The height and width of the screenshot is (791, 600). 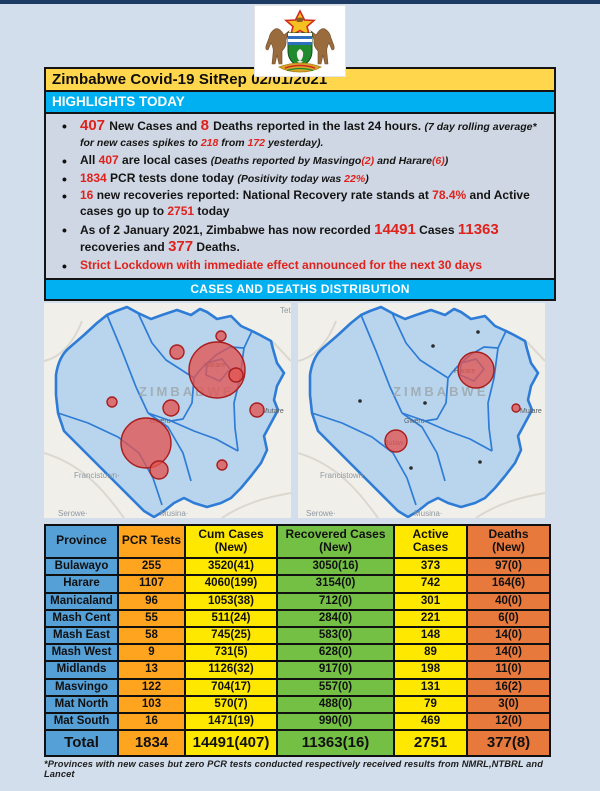 I want to click on table-total-cell: 14491(407), so click(x=231, y=743).